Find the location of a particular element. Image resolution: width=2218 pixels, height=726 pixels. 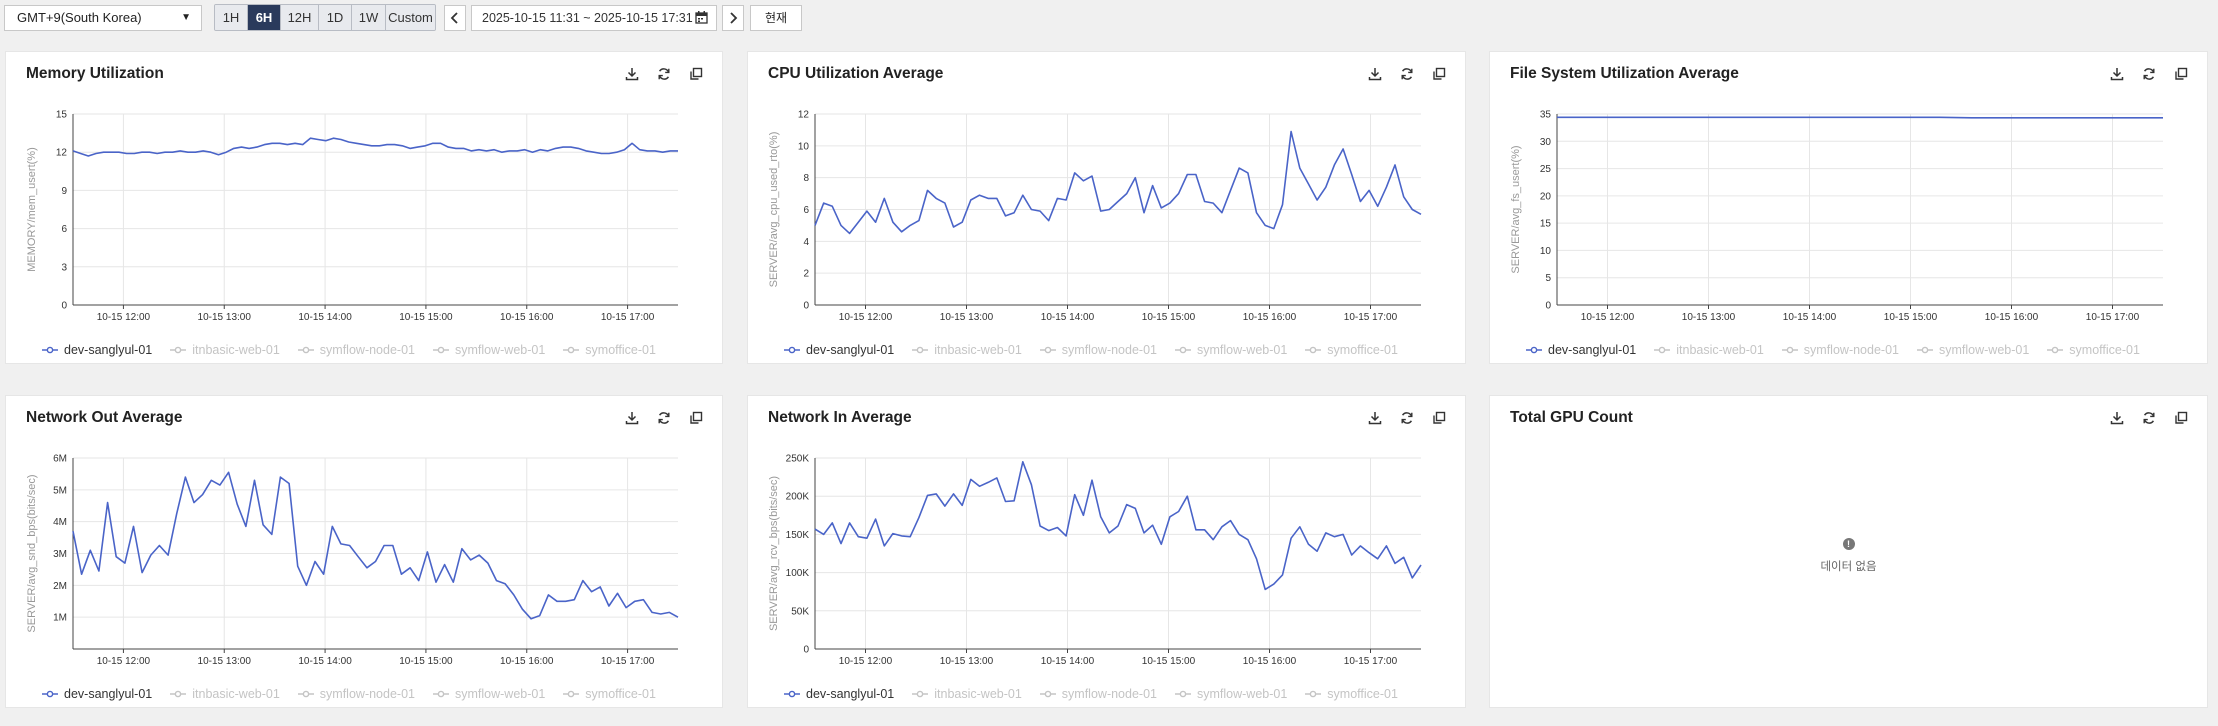

y-axis-label: SERVER/avg_cpu_used_rto(%) is located at coordinates (774, 210).